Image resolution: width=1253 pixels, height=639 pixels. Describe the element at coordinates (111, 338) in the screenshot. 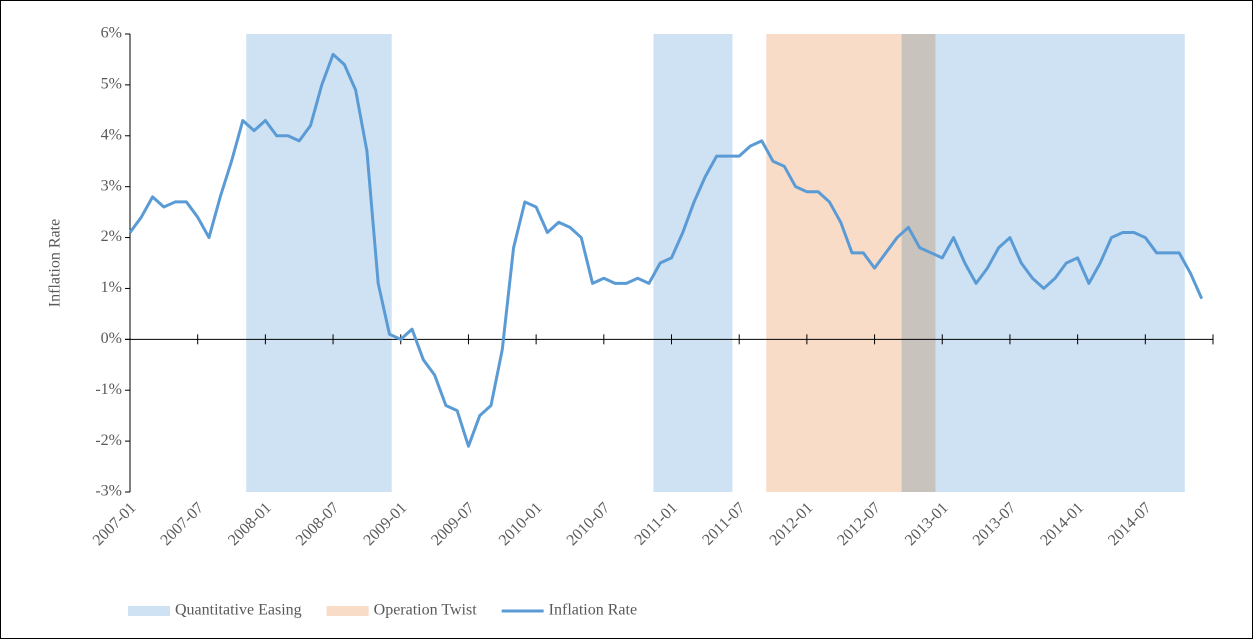

I see `y-tick-label: 0%` at that location.